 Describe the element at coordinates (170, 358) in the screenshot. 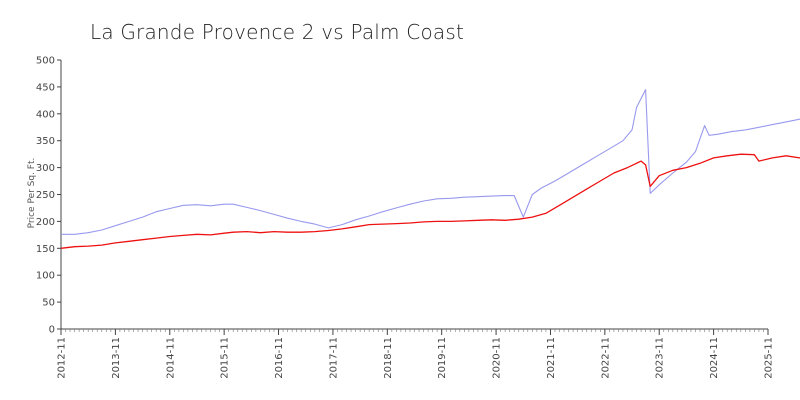

I see `x-tick-label: 2014-11` at that location.